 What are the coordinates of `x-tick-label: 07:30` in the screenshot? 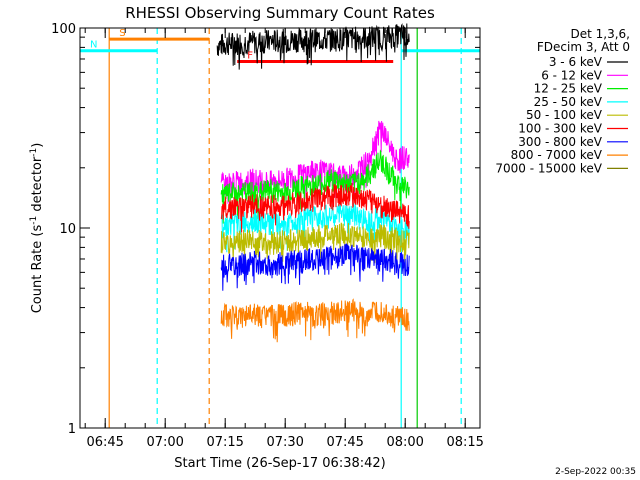 It's located at (284, 442).